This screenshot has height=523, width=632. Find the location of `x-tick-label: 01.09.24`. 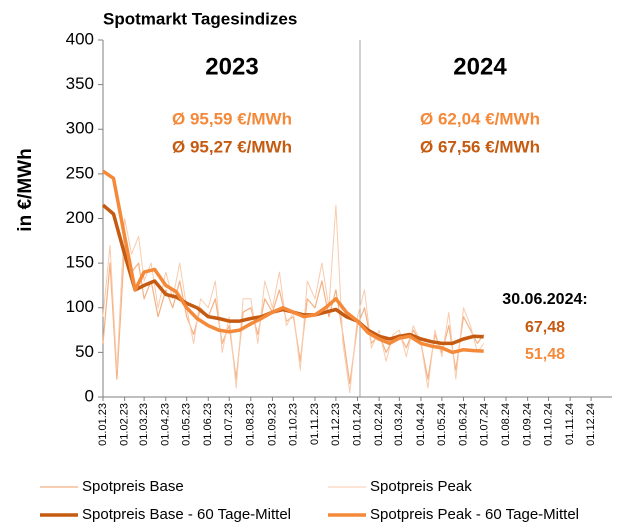

x-tick-label: 01.09.24 is located at coordinates (528, 424).